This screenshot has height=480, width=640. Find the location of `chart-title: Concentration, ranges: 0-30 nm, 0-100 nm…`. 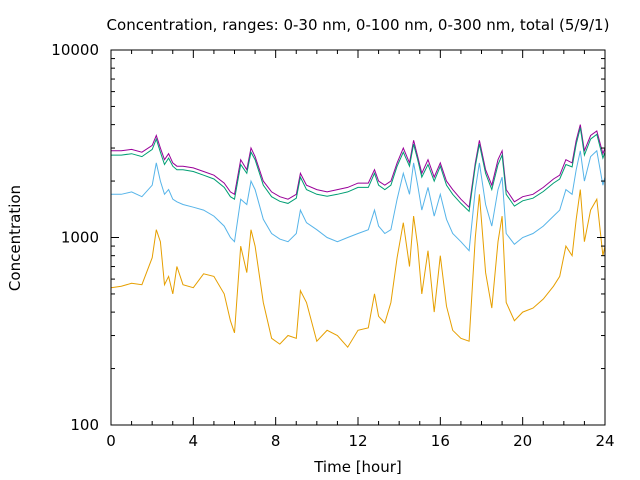

chart-title: Concentration, ranges: 0-30 nm, 0-100 nm… is located at coordinates (358, 25).